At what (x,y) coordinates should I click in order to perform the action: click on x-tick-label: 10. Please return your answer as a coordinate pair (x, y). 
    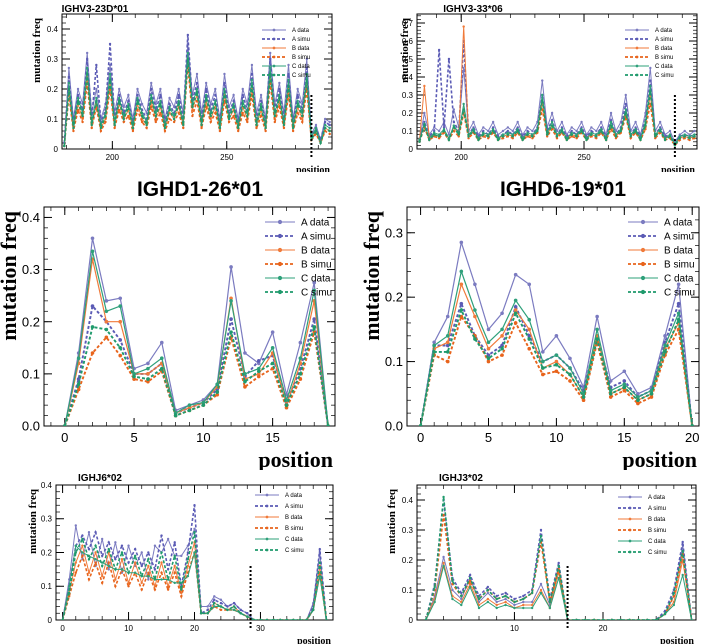
    Looking at the image, I should click on (514, 628).